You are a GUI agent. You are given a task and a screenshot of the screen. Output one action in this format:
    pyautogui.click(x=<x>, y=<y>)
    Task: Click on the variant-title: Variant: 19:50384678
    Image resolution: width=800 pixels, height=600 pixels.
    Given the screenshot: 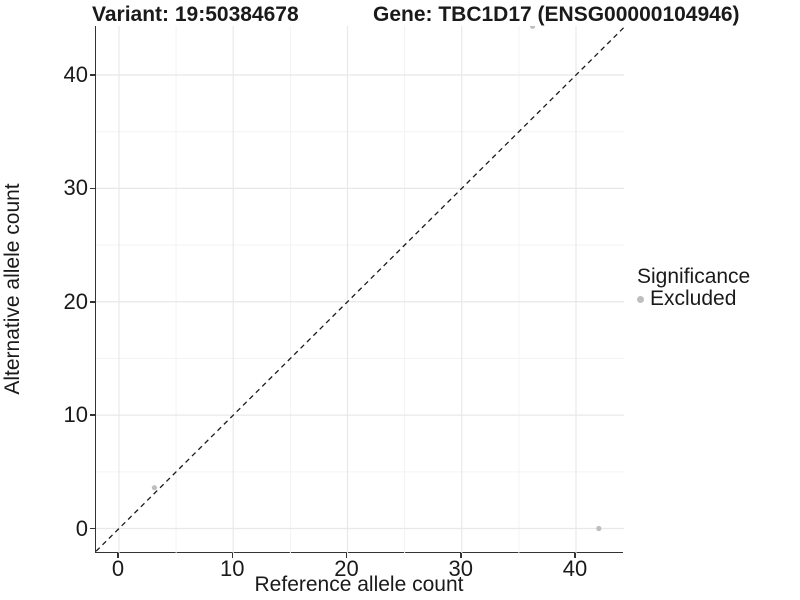 What is the action you would take?
    pyautogui.click(x=195, y=14)
    